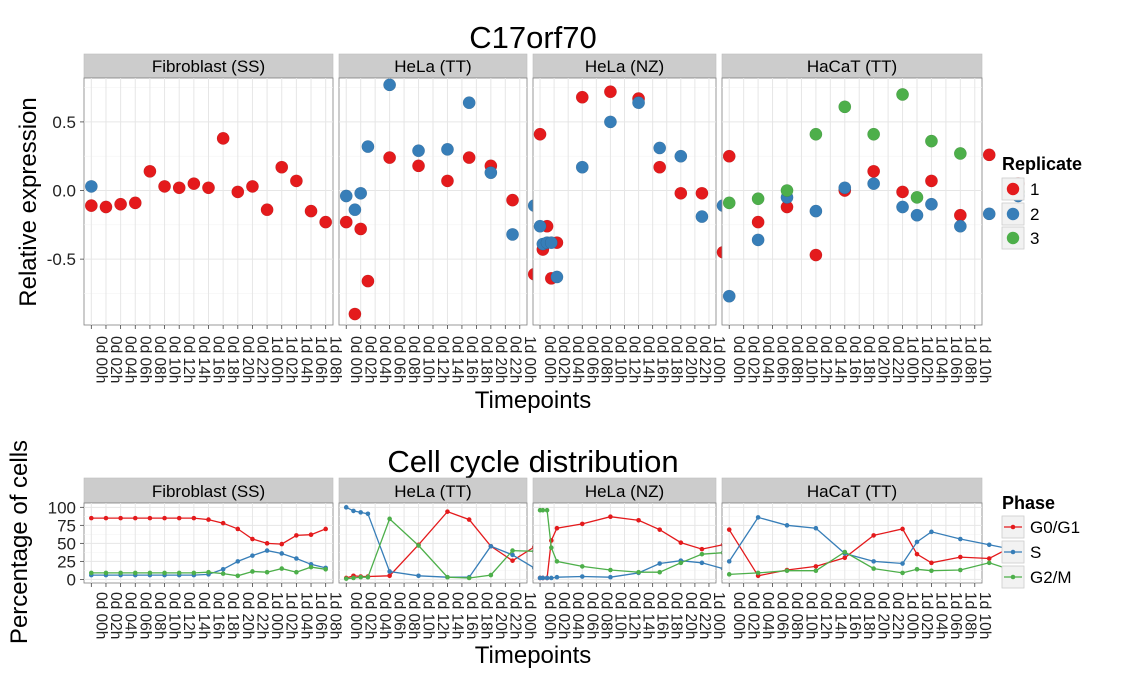 The width and height of the screenshot is (1130, 678). Describe the element at coordinates (648, 615) in the screenshot. I see `x-tick-label: 0d 14h` at that location.